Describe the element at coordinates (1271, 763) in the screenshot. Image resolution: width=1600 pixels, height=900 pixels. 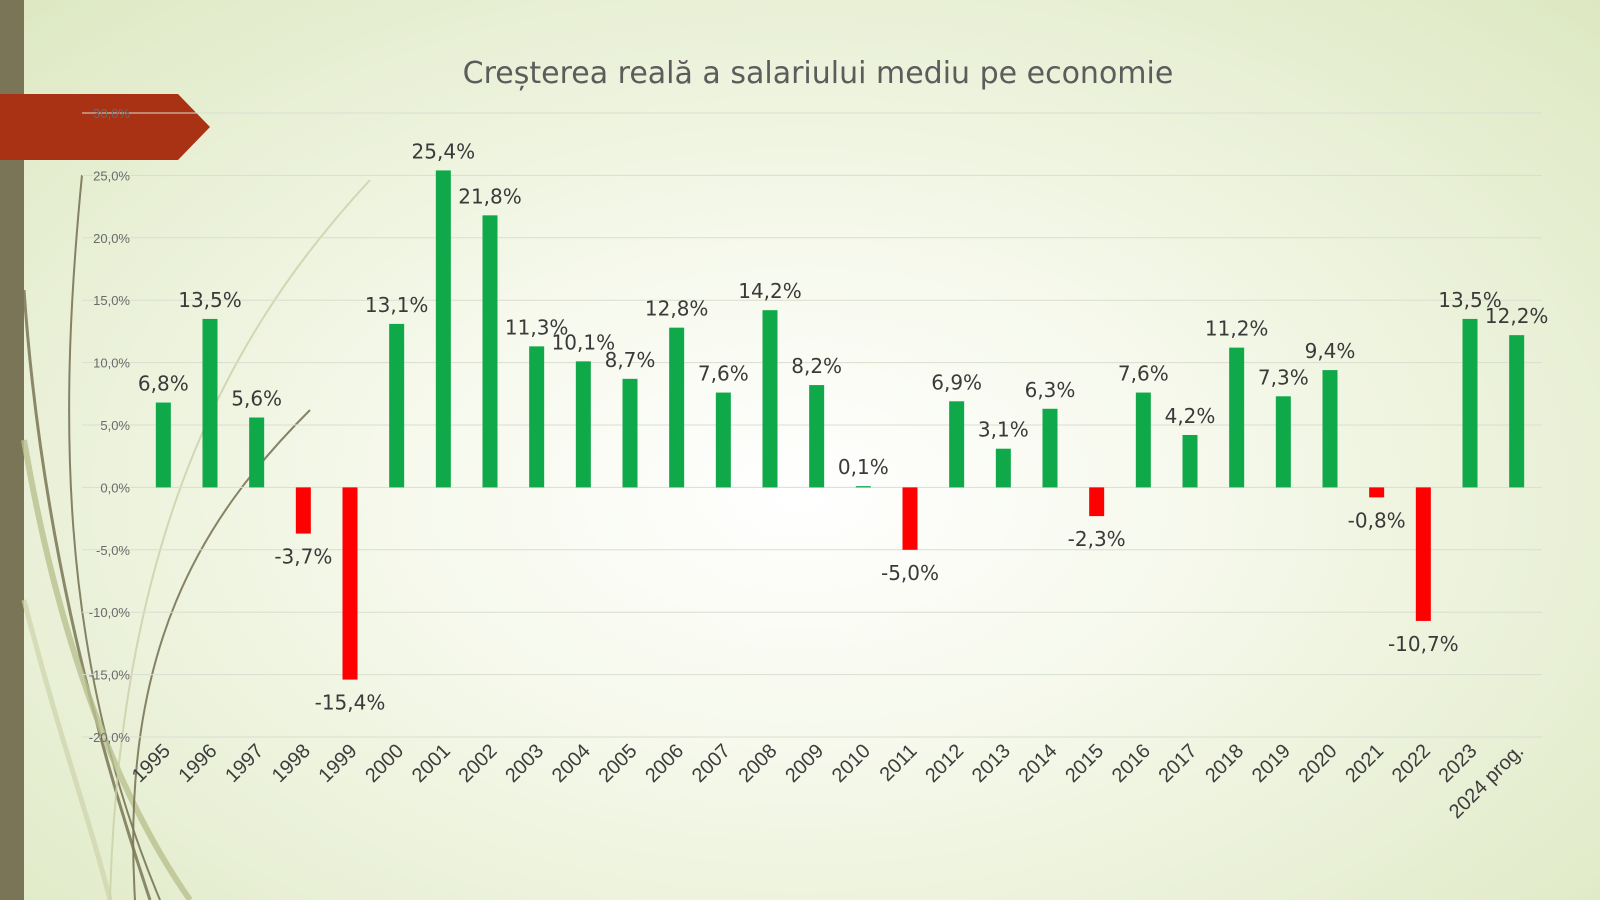
I see `x-tick-label: 2019` at that location.